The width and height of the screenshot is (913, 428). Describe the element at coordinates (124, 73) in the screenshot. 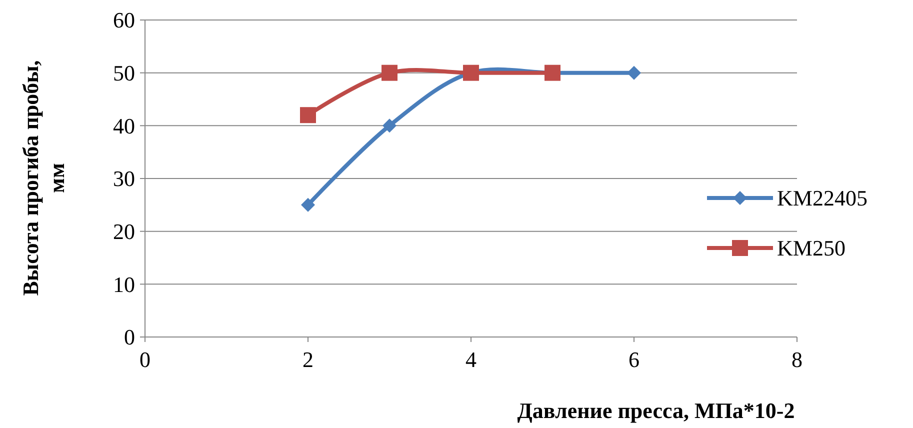

I see `y-tick-label: 50` at that location.